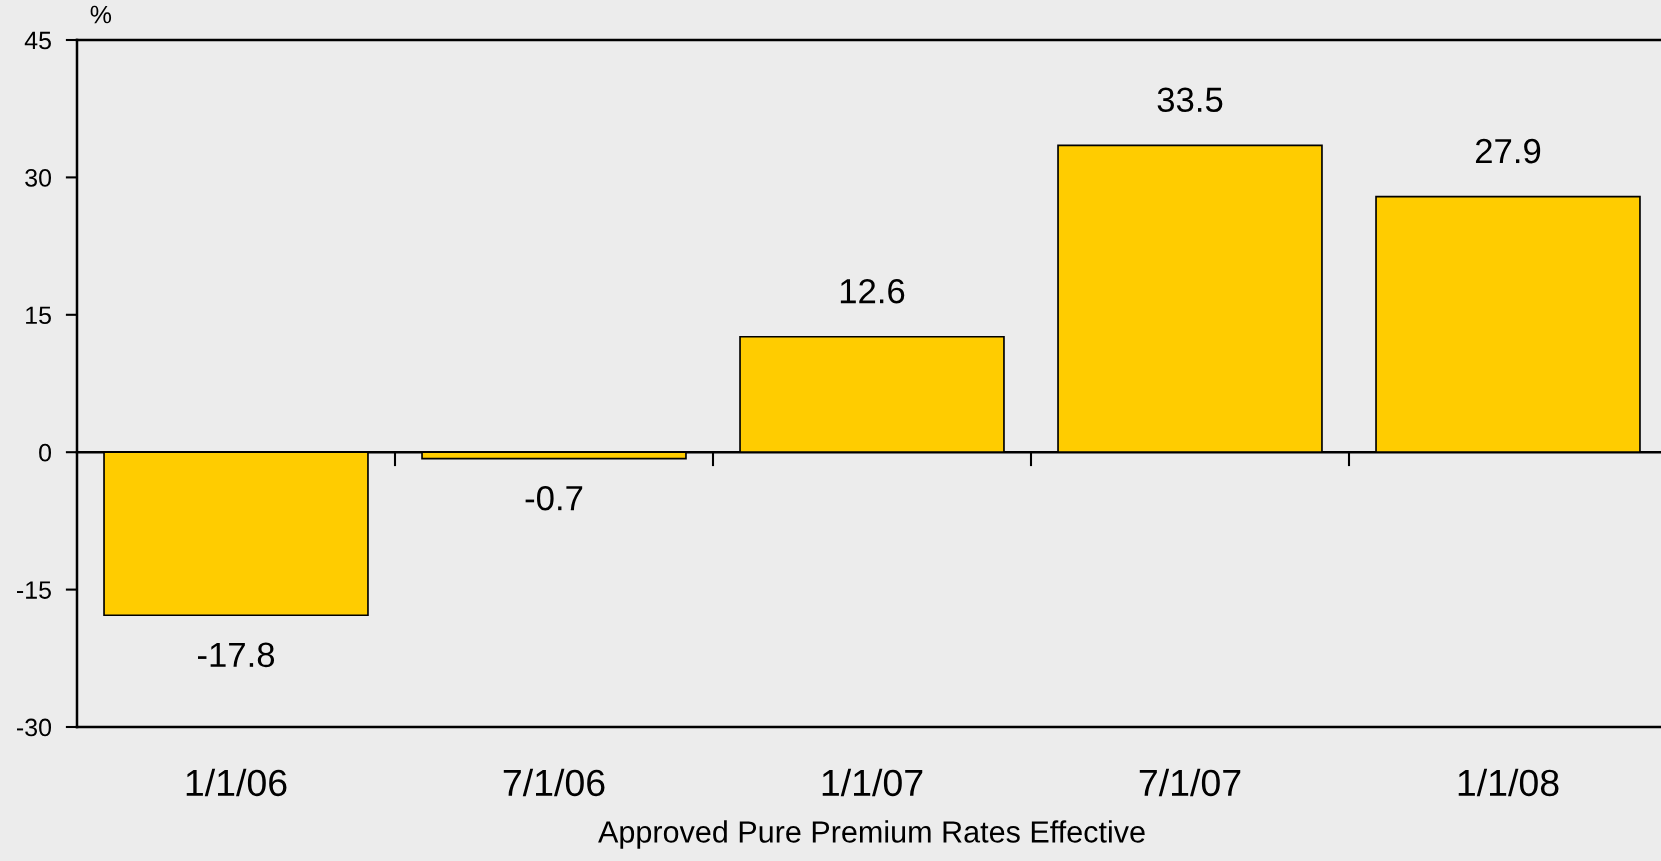 The width and height of the screenshot is (1661, 861). What do you see at coordinates (33, 590) in the screenshot?
I see `y-tick-label: -15` at bounding box center [33, 590].